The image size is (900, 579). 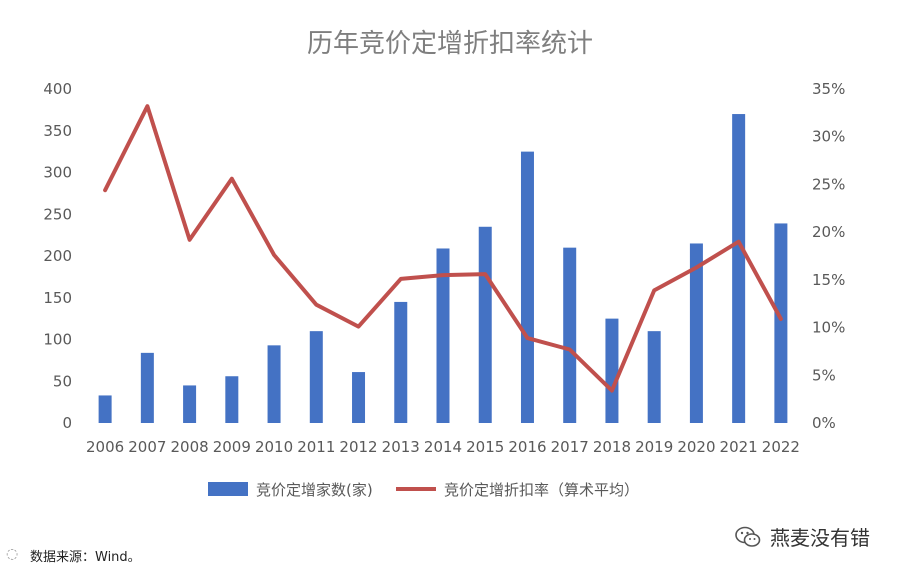 I want to click on source-note: 数据来源：Wind。, so click(x=85, y=555).